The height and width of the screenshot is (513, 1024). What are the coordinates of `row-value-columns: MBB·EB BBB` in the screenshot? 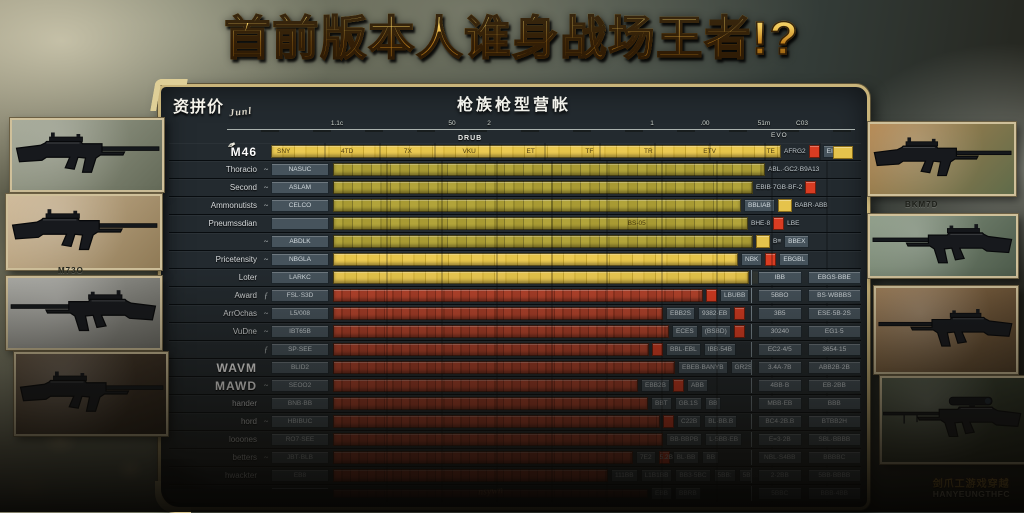 It's located at (806, 403).